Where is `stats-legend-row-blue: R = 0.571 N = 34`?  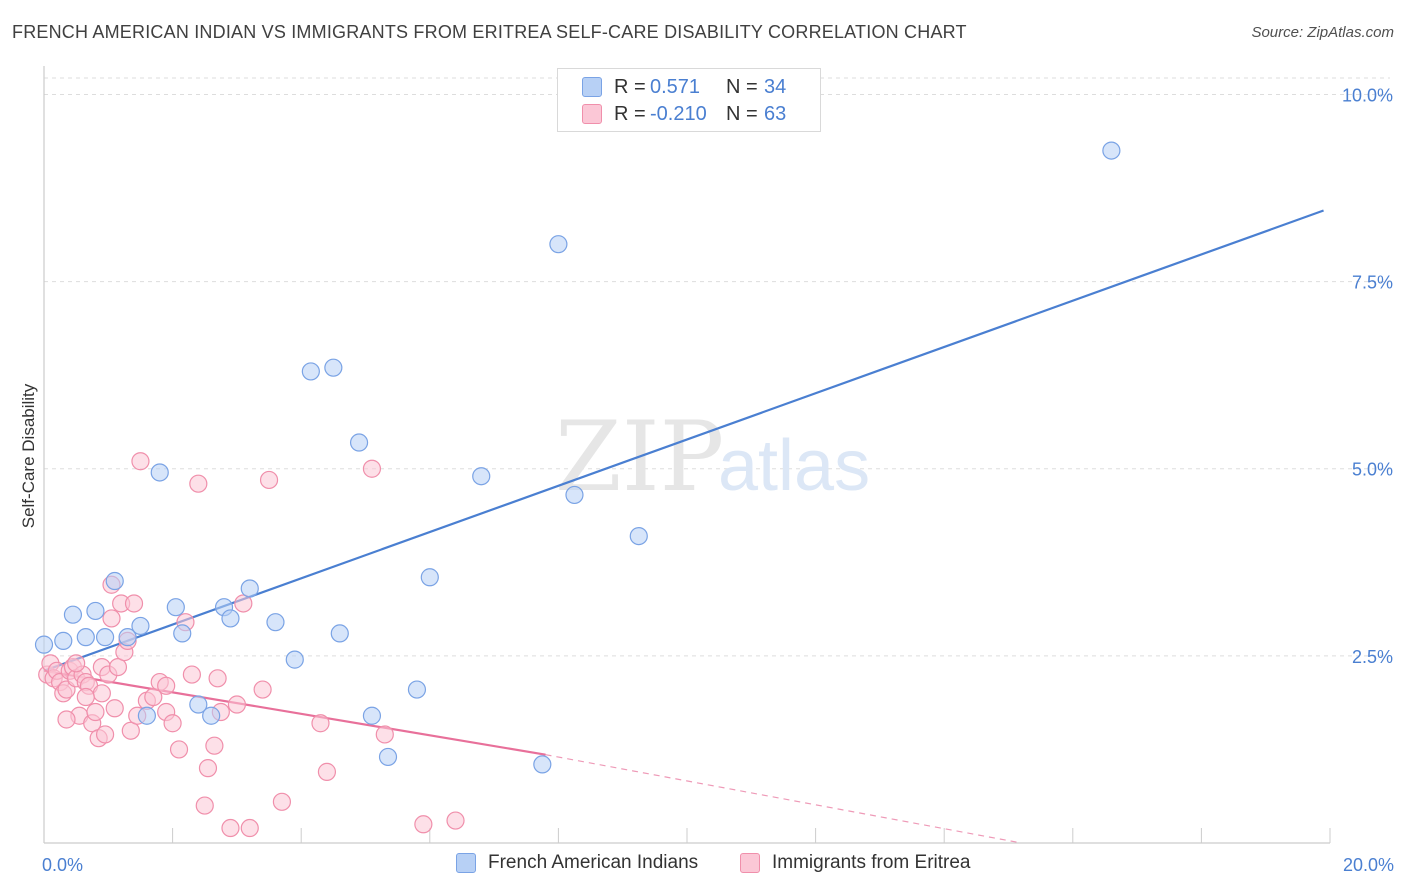
stats-legend-row-blue: R = 0.571 N = 34 is located at coordinates (684, 87).